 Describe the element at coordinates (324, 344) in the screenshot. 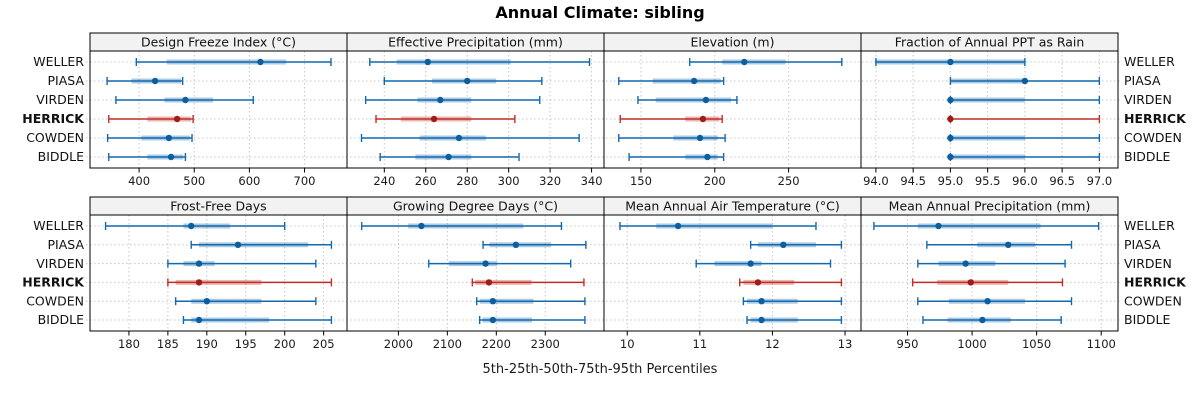

I see `axis-tick-label: 205` at that location.